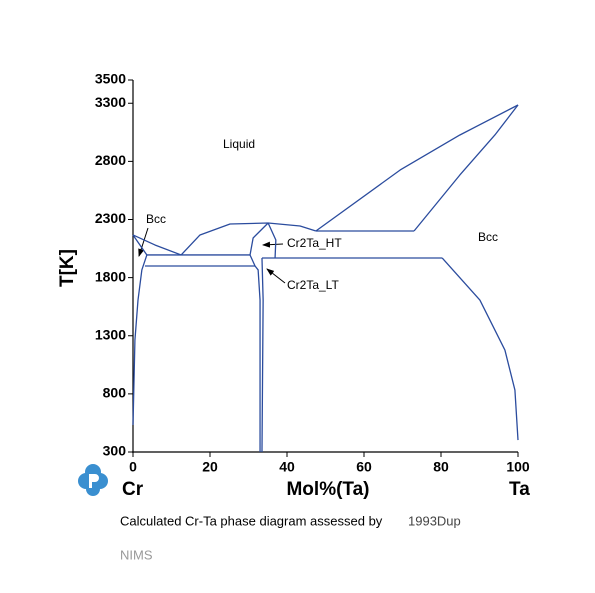 The width and height of the screenshot is (595, 593). What do you see at coordinates (133, 467) in the screenshot?
I see `x-tick-label: 0` at bounding box center [133, 467].